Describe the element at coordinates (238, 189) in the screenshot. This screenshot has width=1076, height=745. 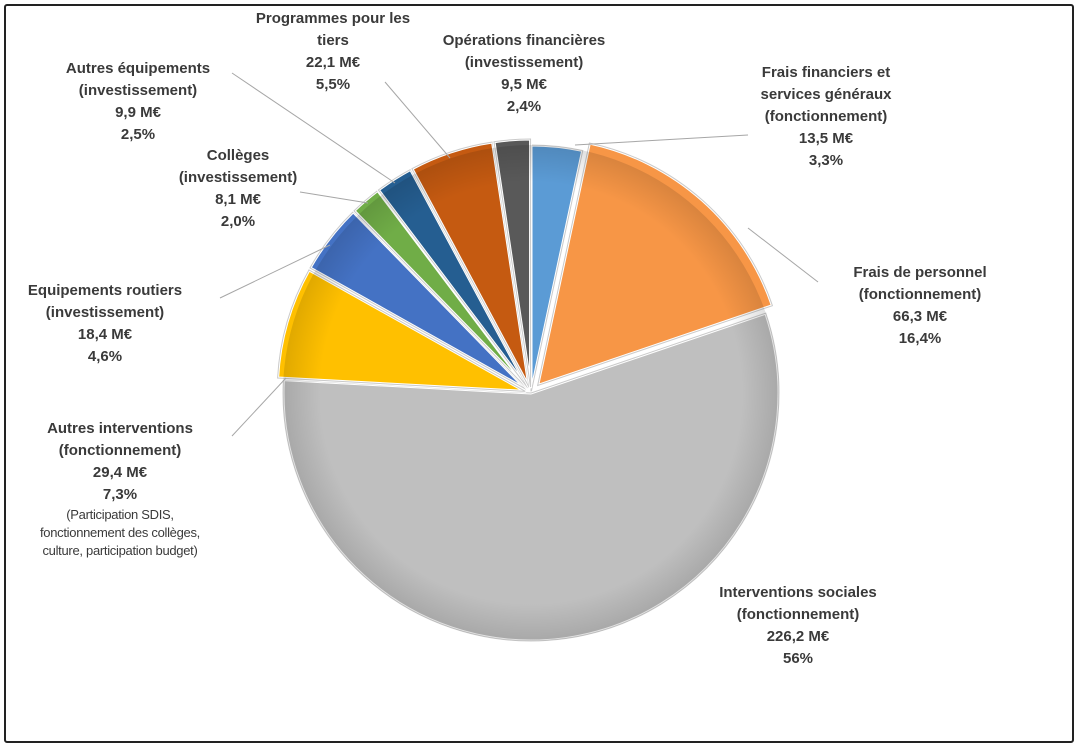
I see `slice-label: Collèges (investissement) 8,1 M€ 2,0%` at that location.